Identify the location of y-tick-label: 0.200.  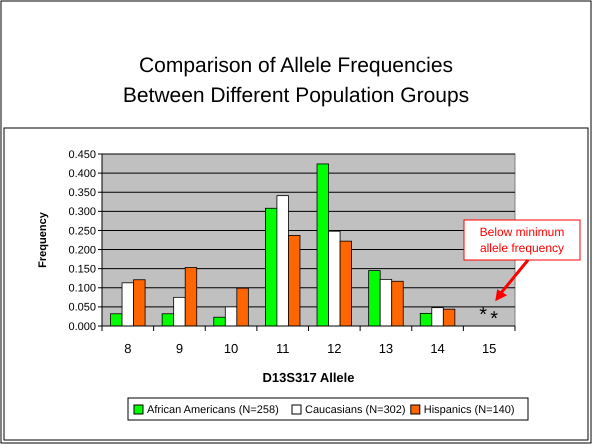
(82, 250).